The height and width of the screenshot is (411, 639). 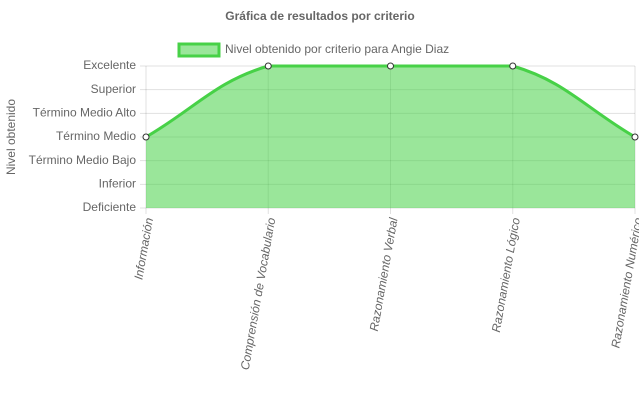 What do you see at coordinates (11, 137) in the screenshot?
I see `y-axis-title: Nivel obtenido` at bounding box center [11, 137].